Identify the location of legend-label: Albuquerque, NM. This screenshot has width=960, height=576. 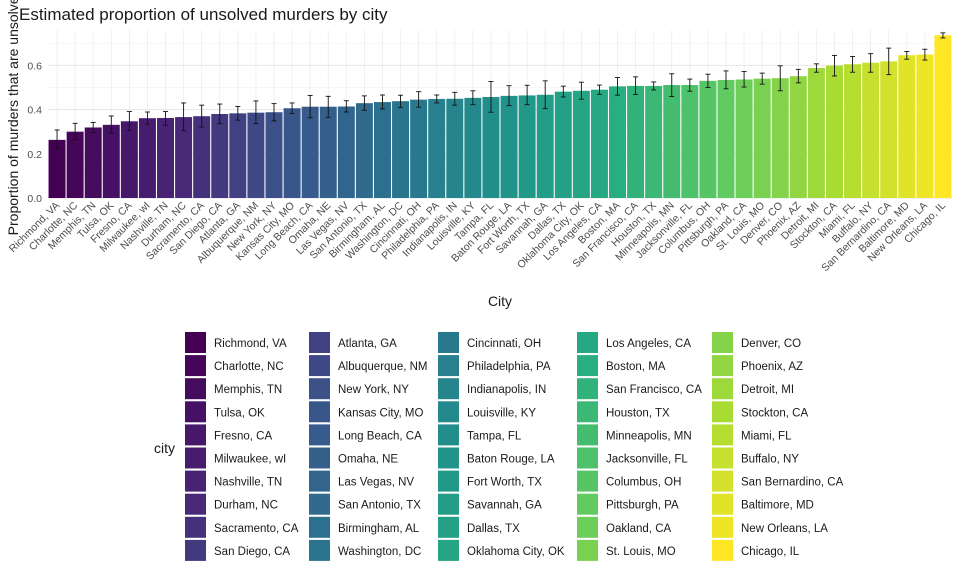
(383, 367).